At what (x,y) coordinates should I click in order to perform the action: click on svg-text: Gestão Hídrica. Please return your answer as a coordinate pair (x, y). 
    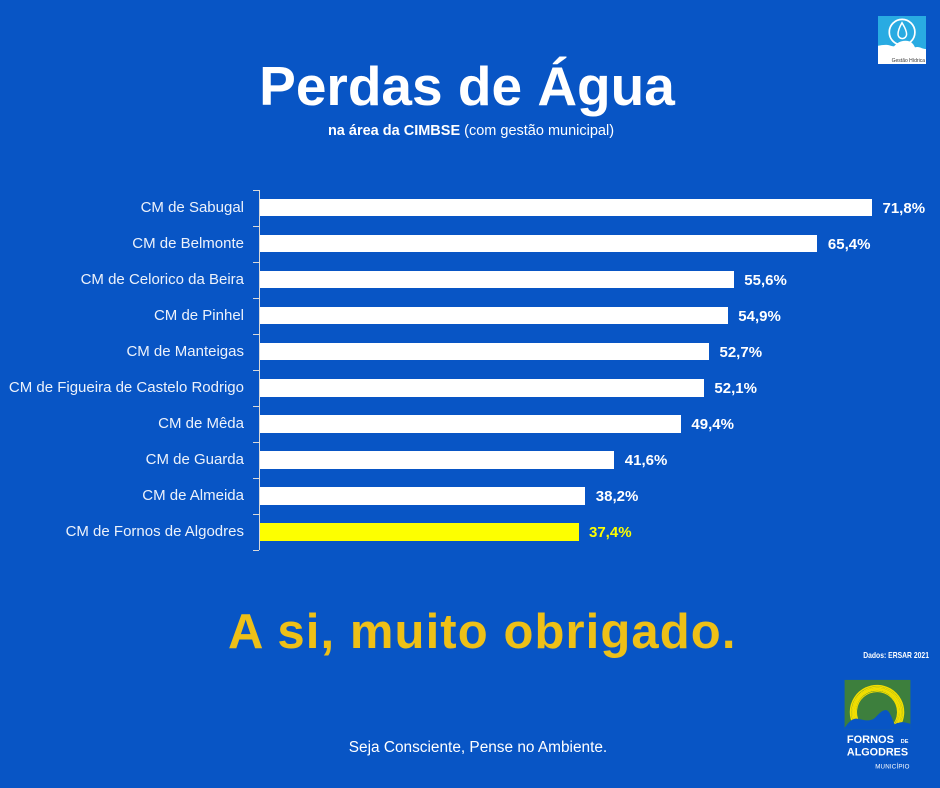
    Looking at the image, I should click on (908, 61).